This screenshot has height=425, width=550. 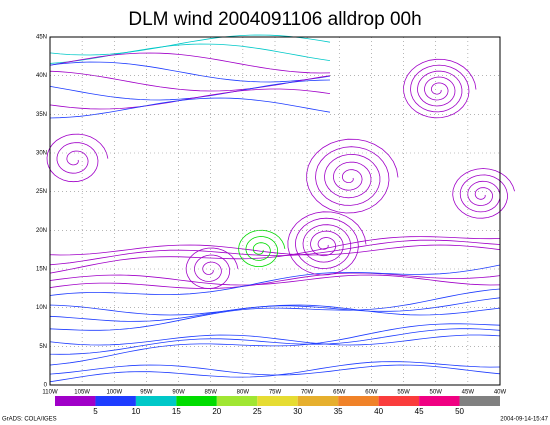 I want to click on lon-label: 80W, so click(x=243, y=393).